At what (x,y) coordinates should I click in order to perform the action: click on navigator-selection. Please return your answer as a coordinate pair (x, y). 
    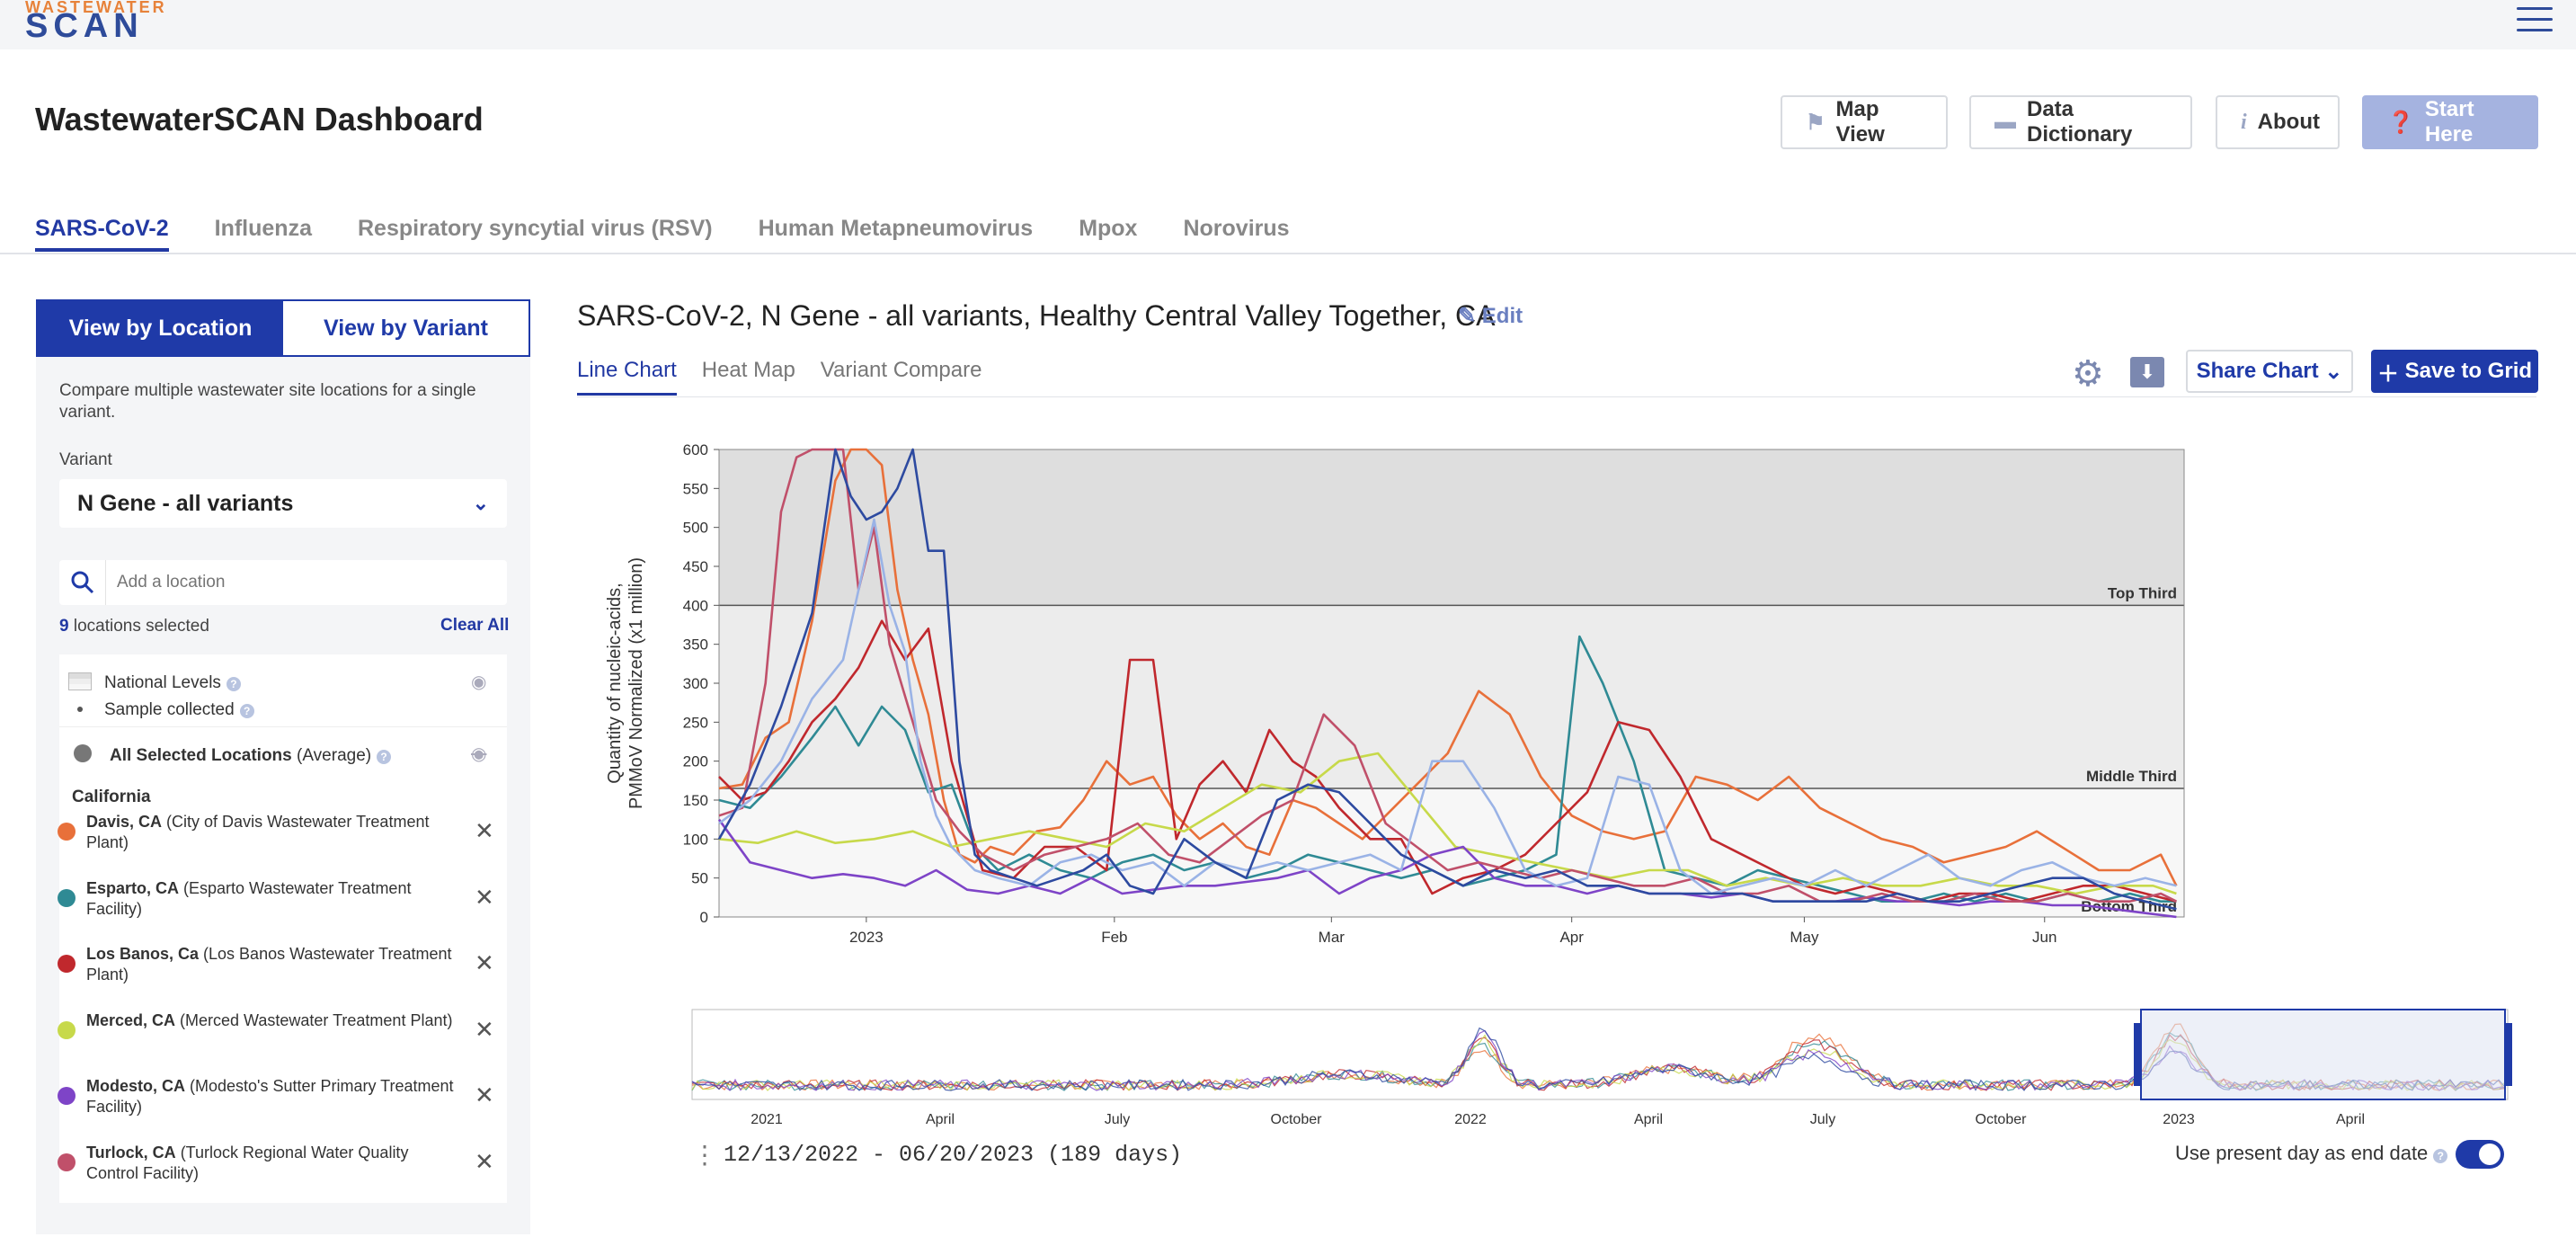
    Looking at the image, I should click on (2323, 1054).